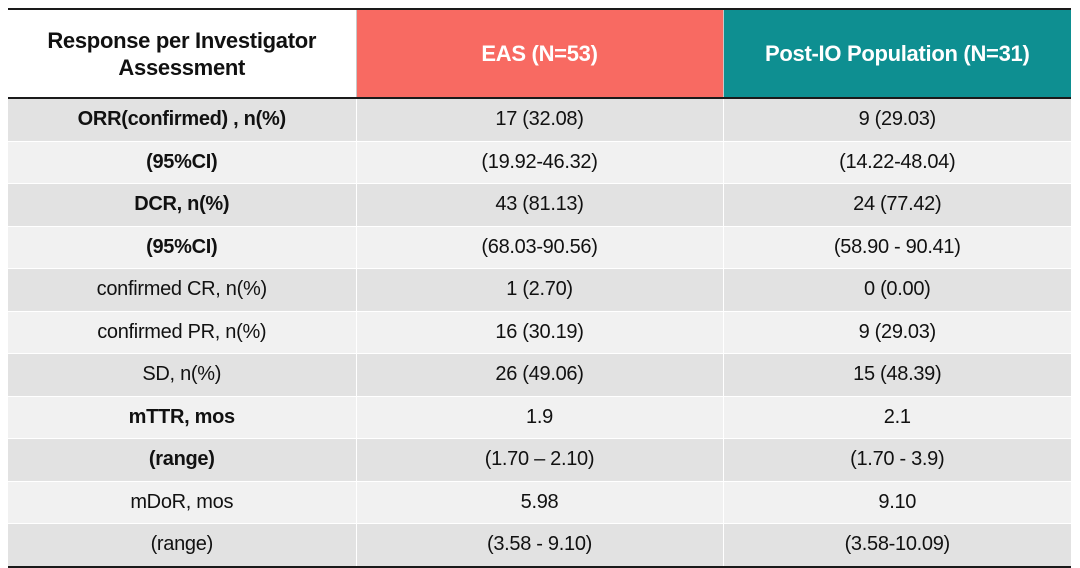  What do you see at coordinates (897, 502) in the screenshot?
I see `post-io-value-cell: 9.10` at bounding box center [897, 502].